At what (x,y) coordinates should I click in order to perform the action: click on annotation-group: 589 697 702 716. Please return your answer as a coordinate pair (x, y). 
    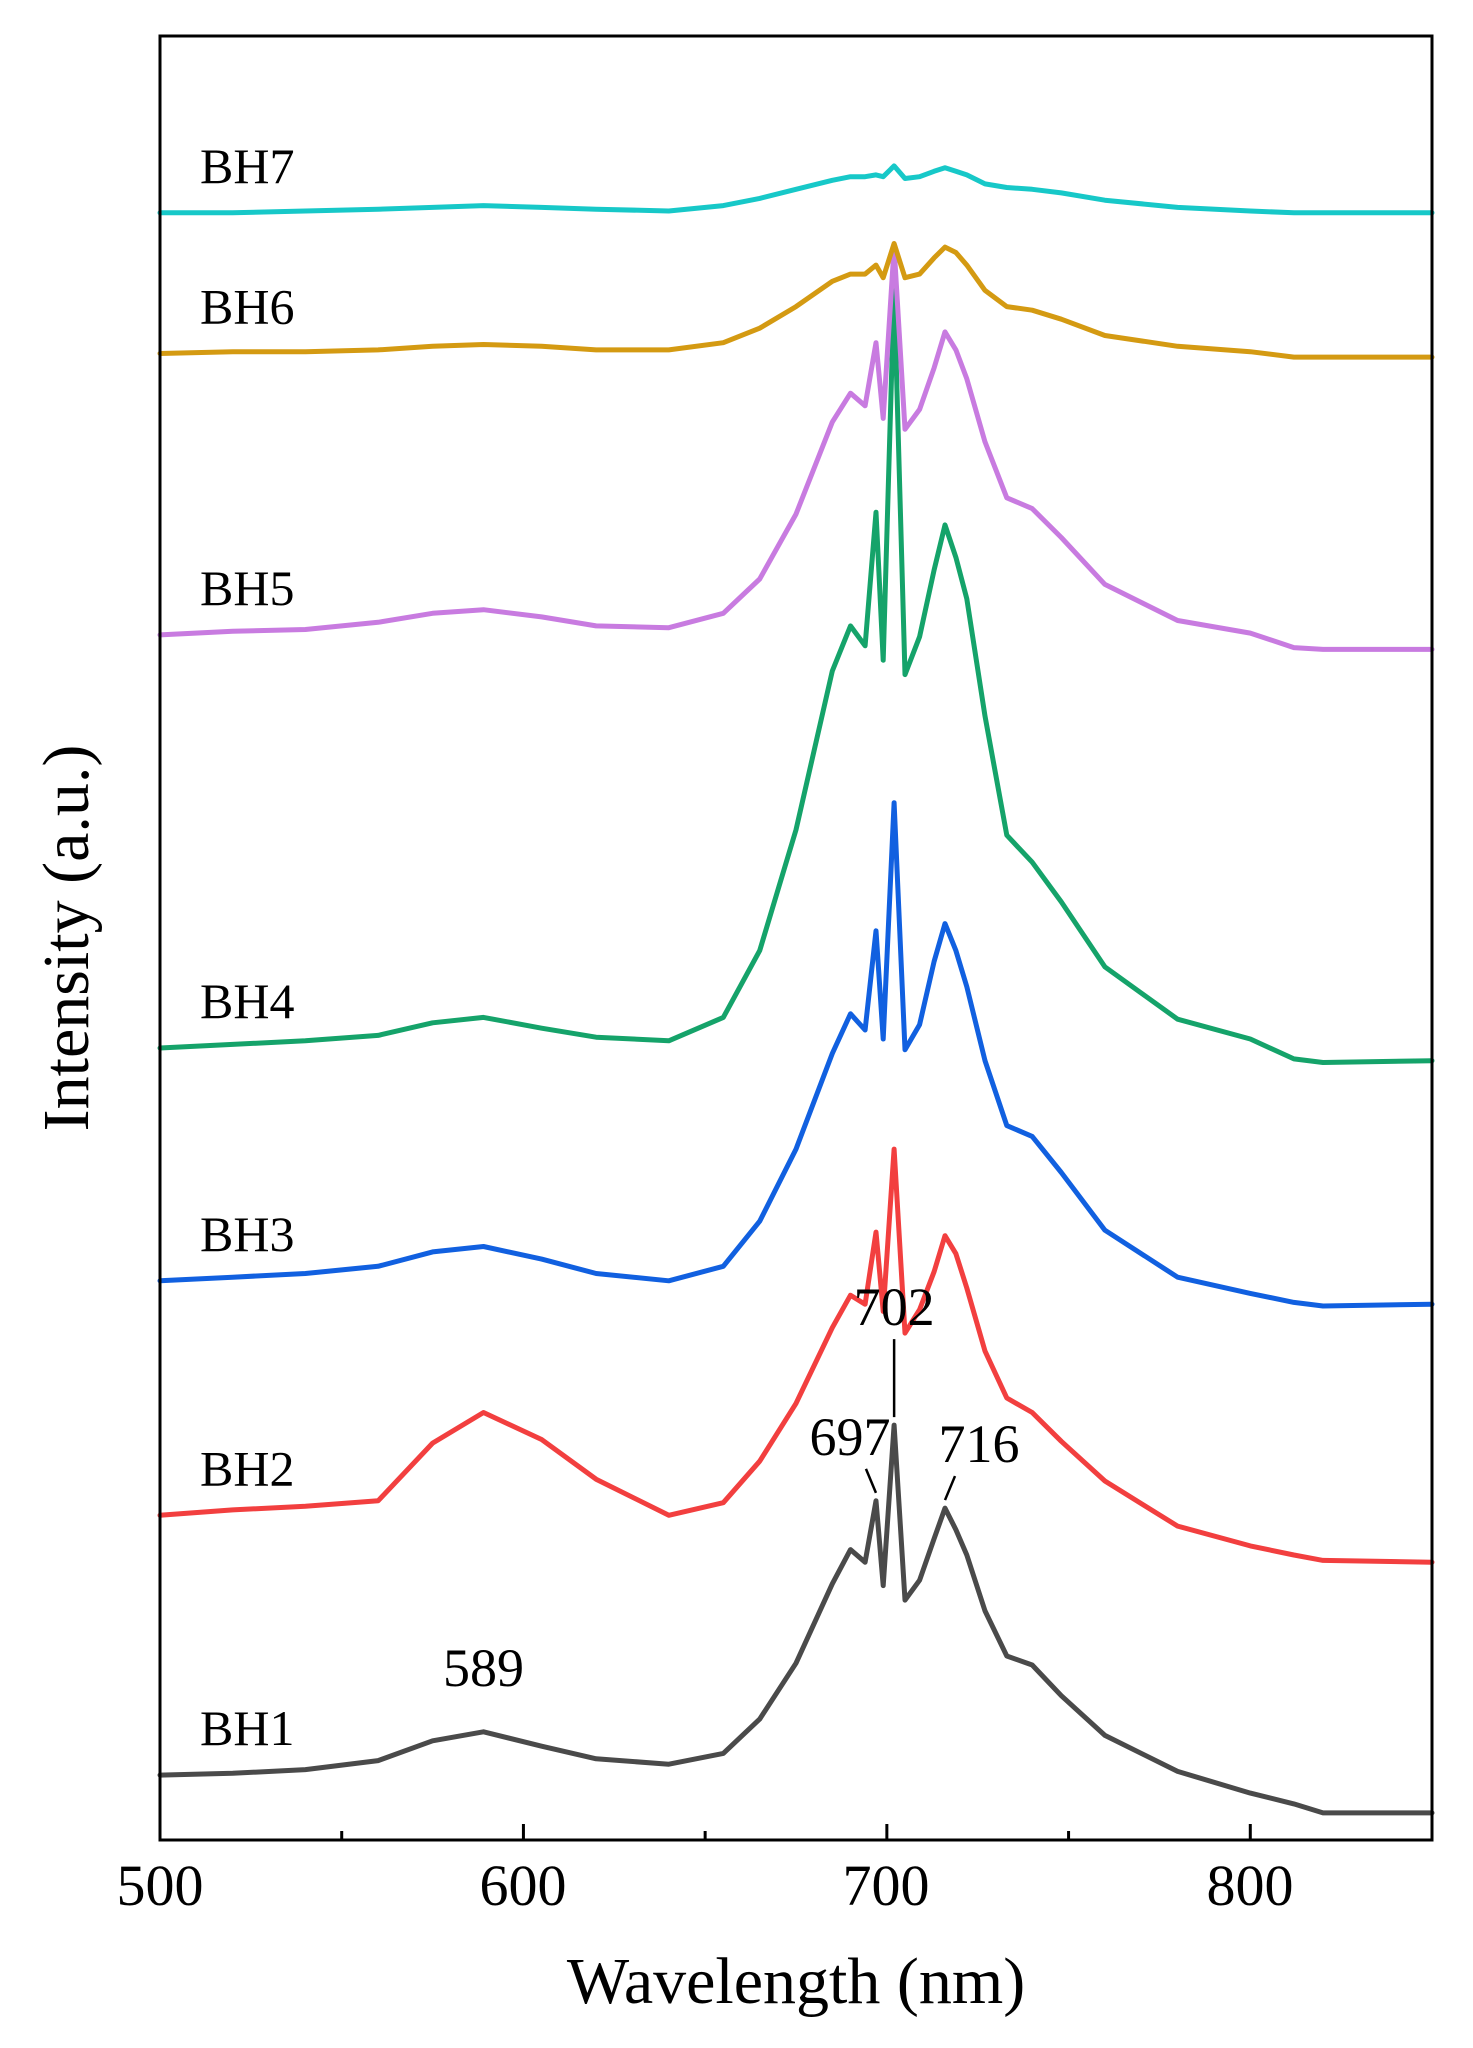
    Looking at the image, I should click on (731, 1487).